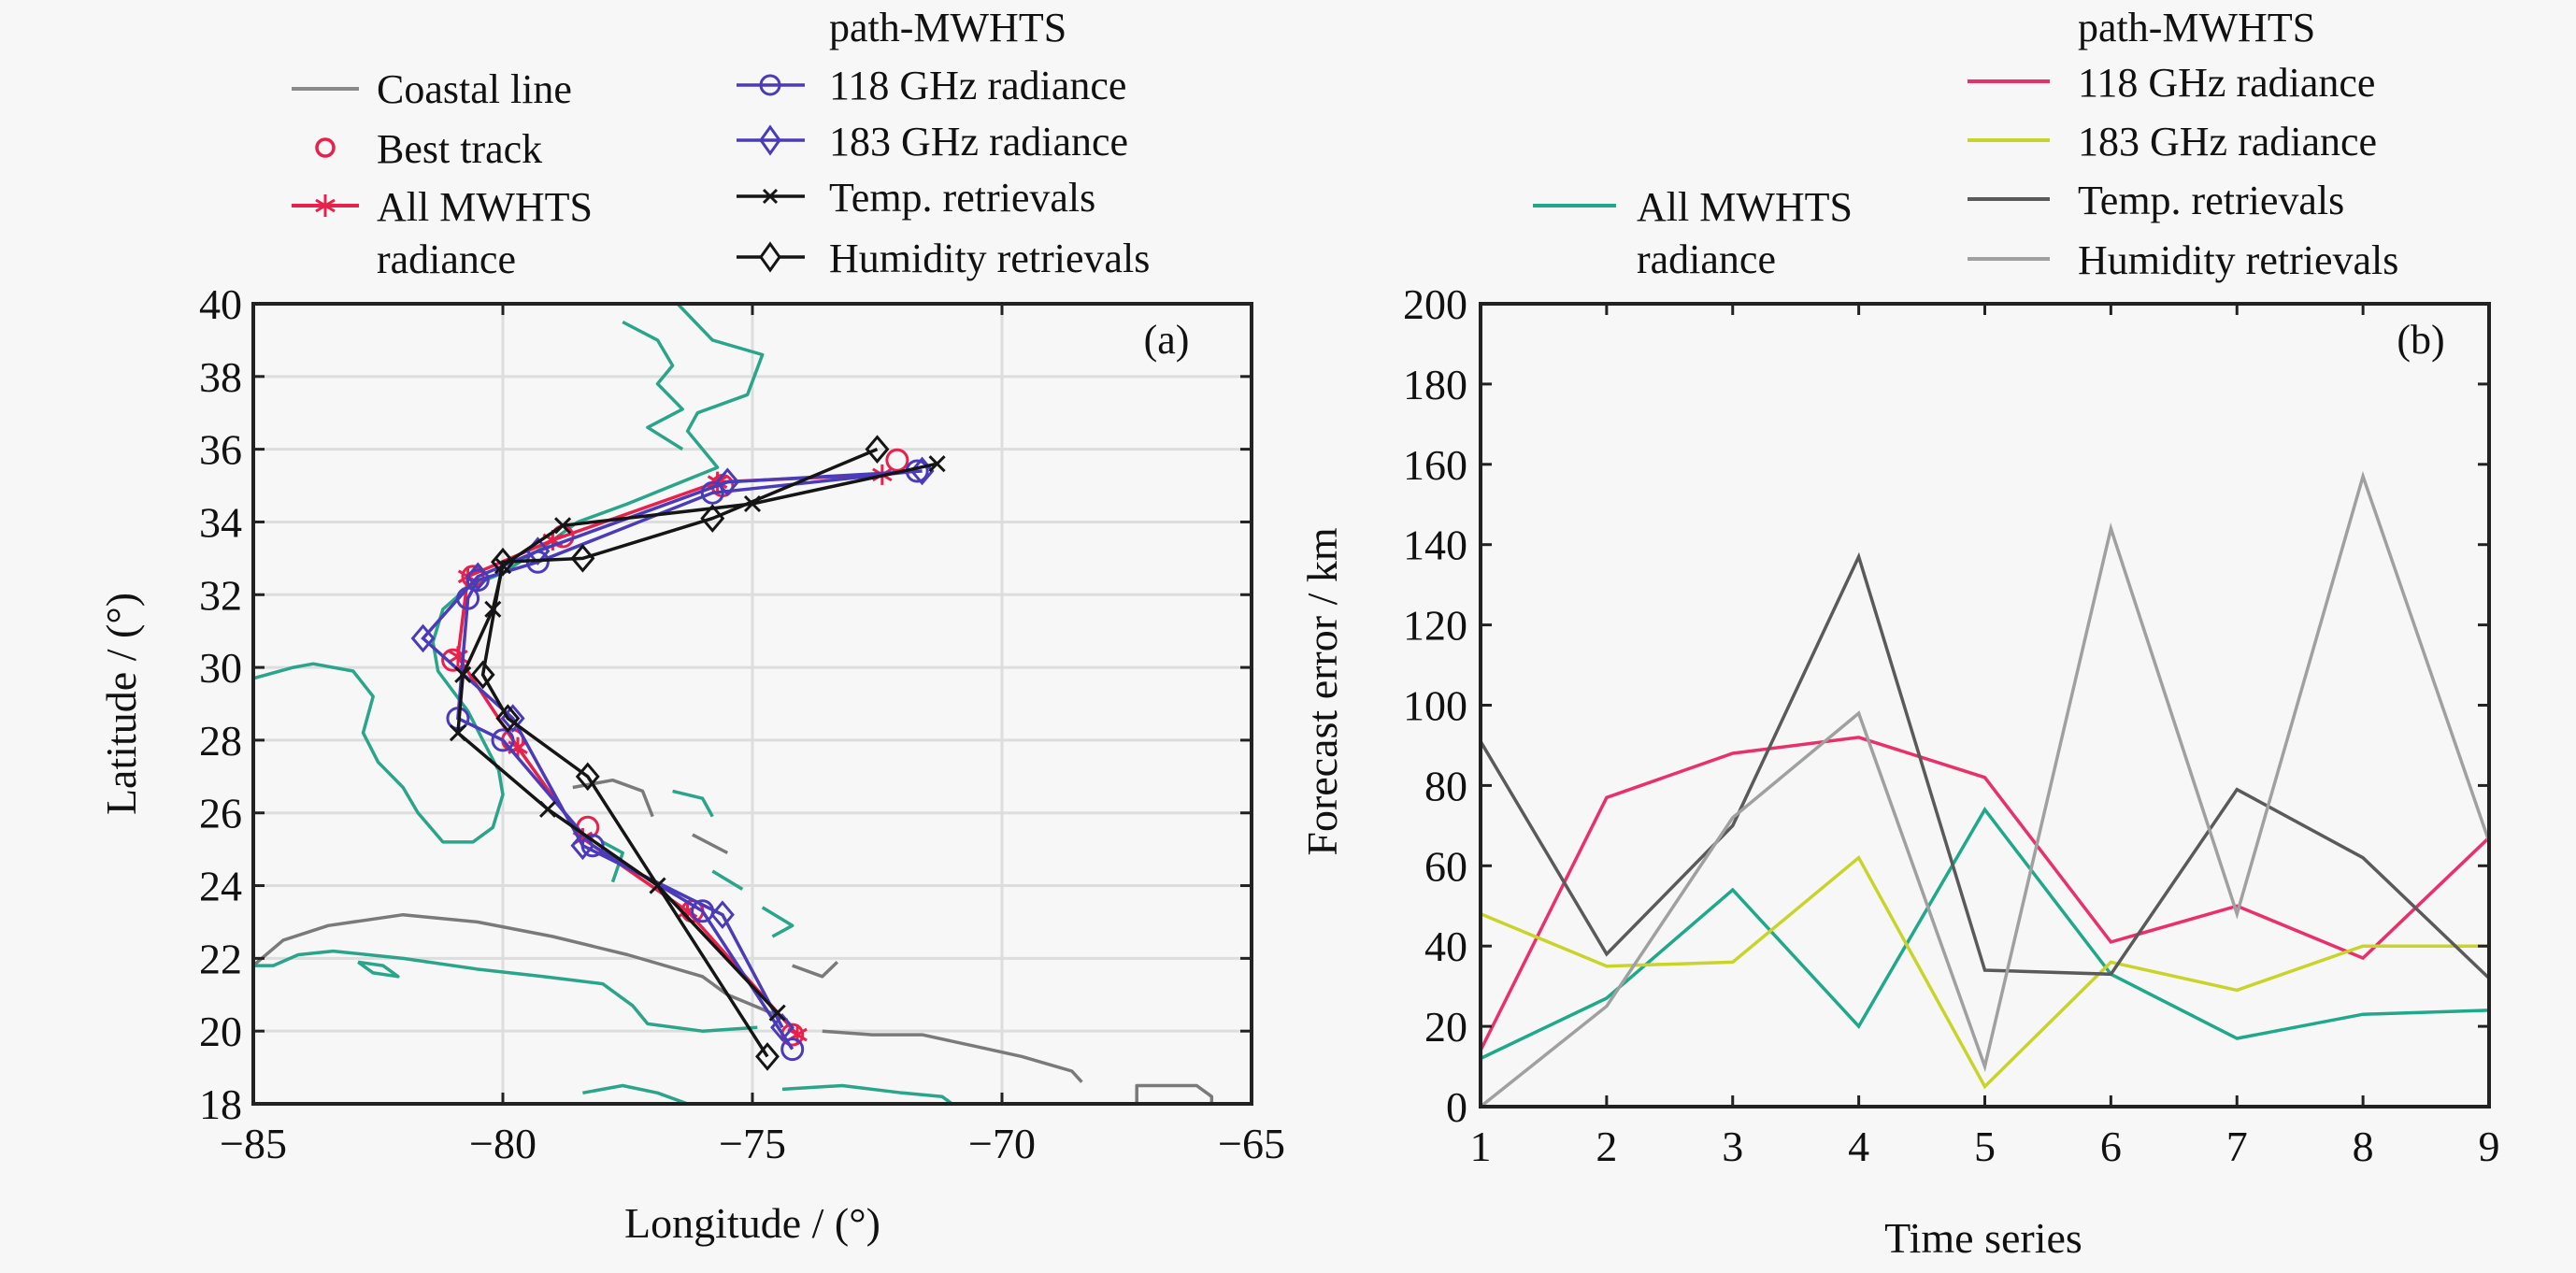  I want to click on coastline-cuba-south, so click(505, 991).